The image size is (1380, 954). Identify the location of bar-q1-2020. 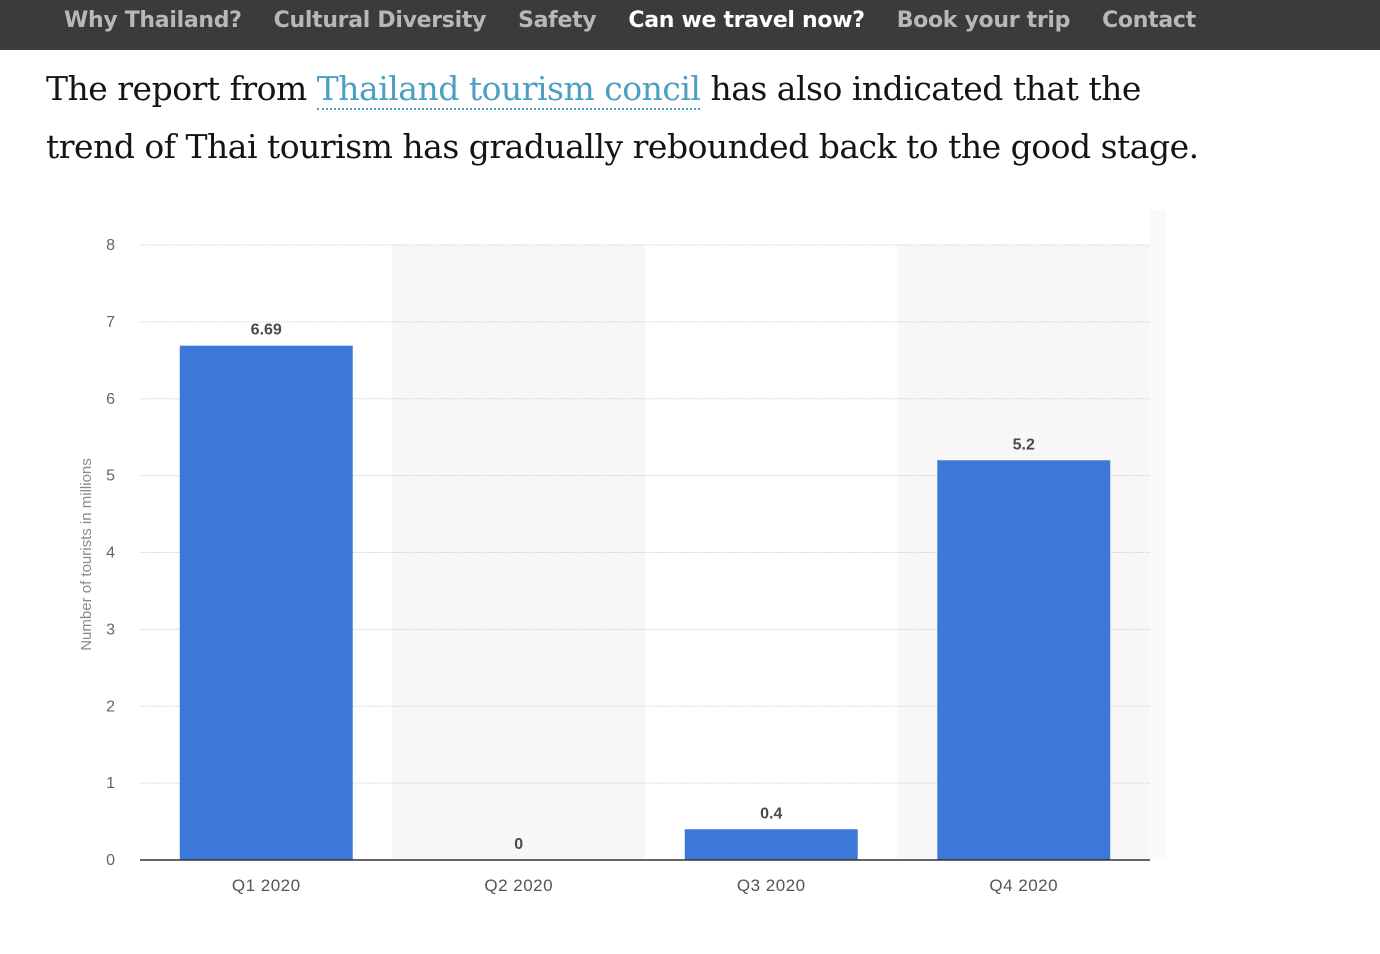
(266, 602).